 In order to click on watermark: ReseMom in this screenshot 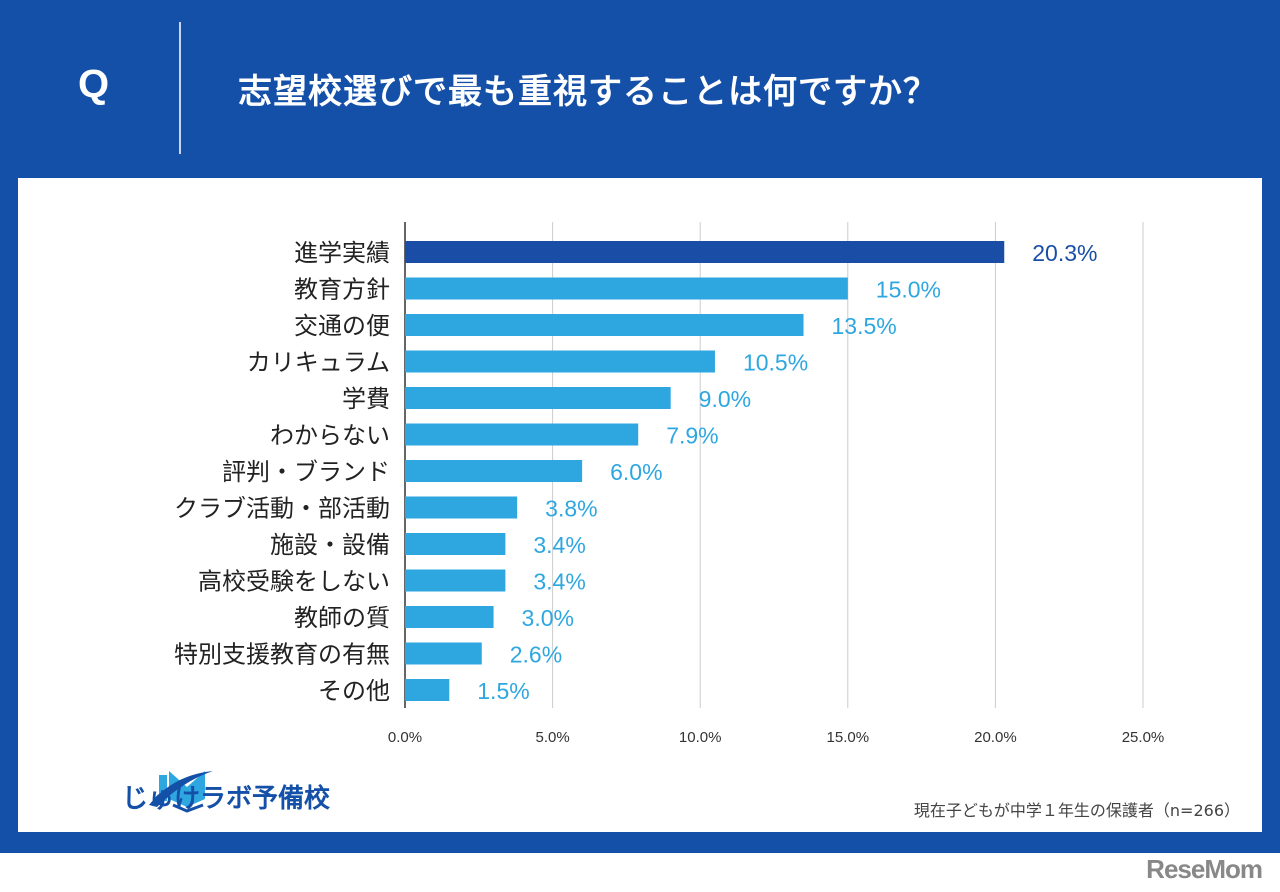, I will do `click(1204, 869)`.